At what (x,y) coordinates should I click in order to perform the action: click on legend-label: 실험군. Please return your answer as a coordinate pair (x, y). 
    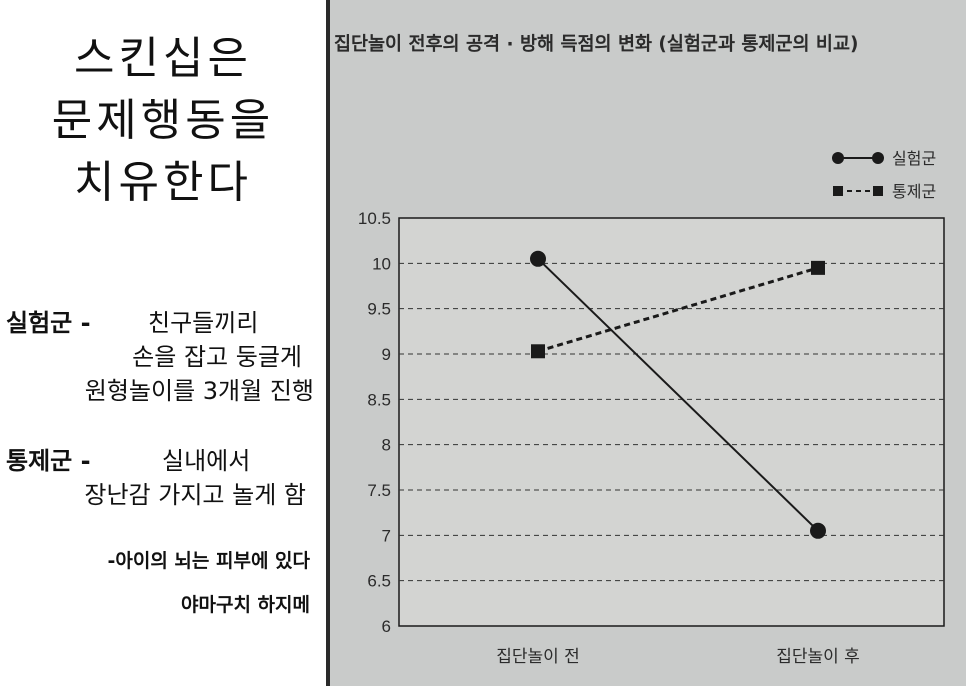
    Looking at the image, I should click on (914, 158).